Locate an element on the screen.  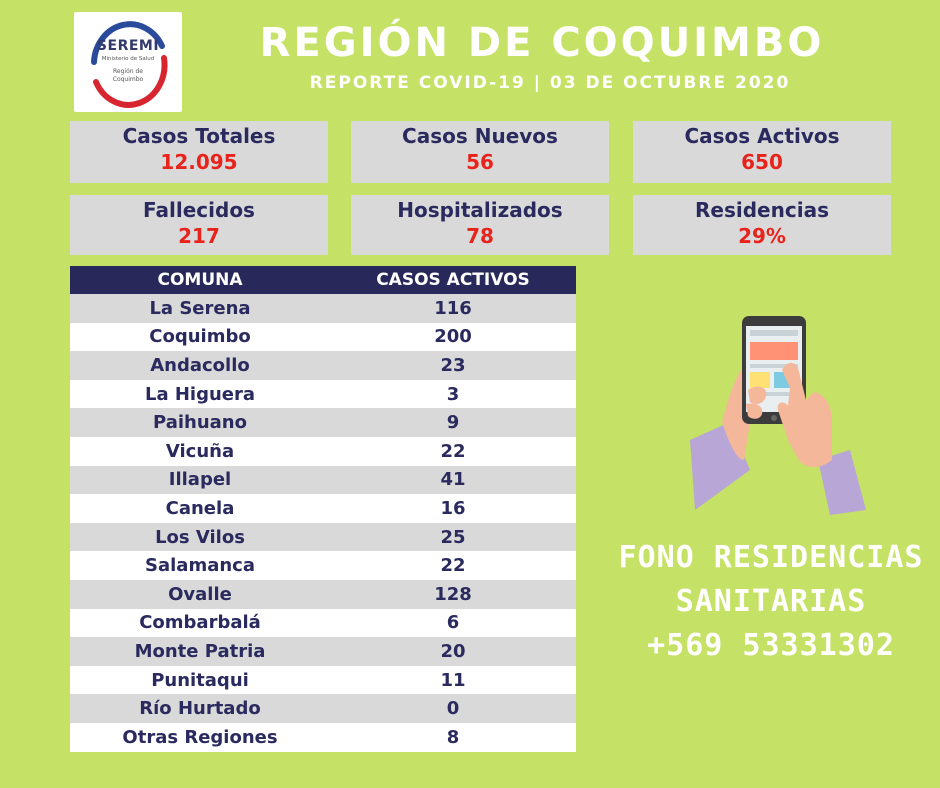
table-header: COMUNA CASOS ACTIVOS is located at coordinates (323, 280).